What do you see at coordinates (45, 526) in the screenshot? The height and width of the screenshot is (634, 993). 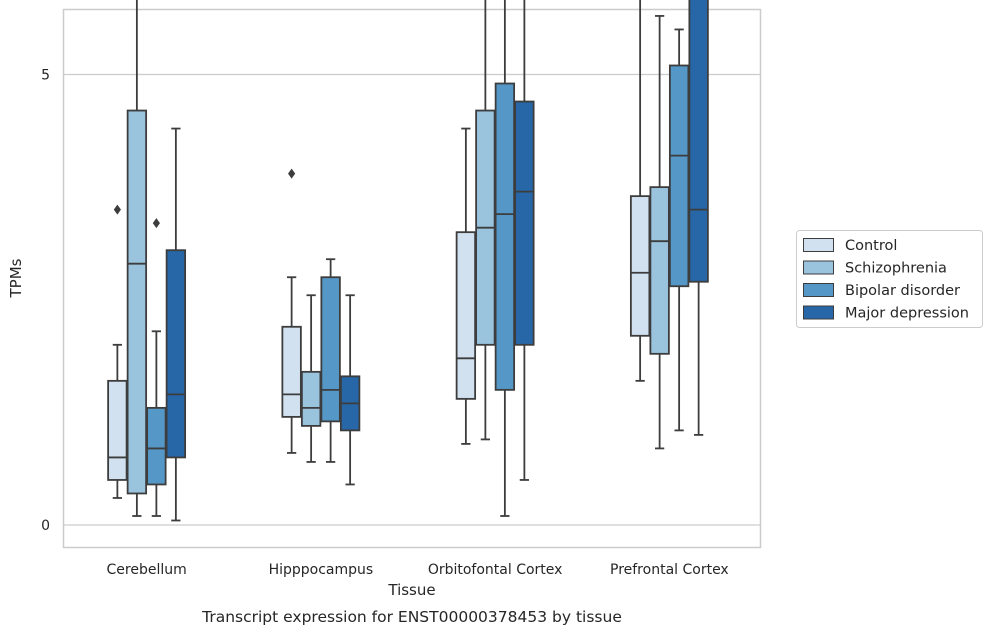 I see `y-tick-label: 0` at bounding box center [45, 526].